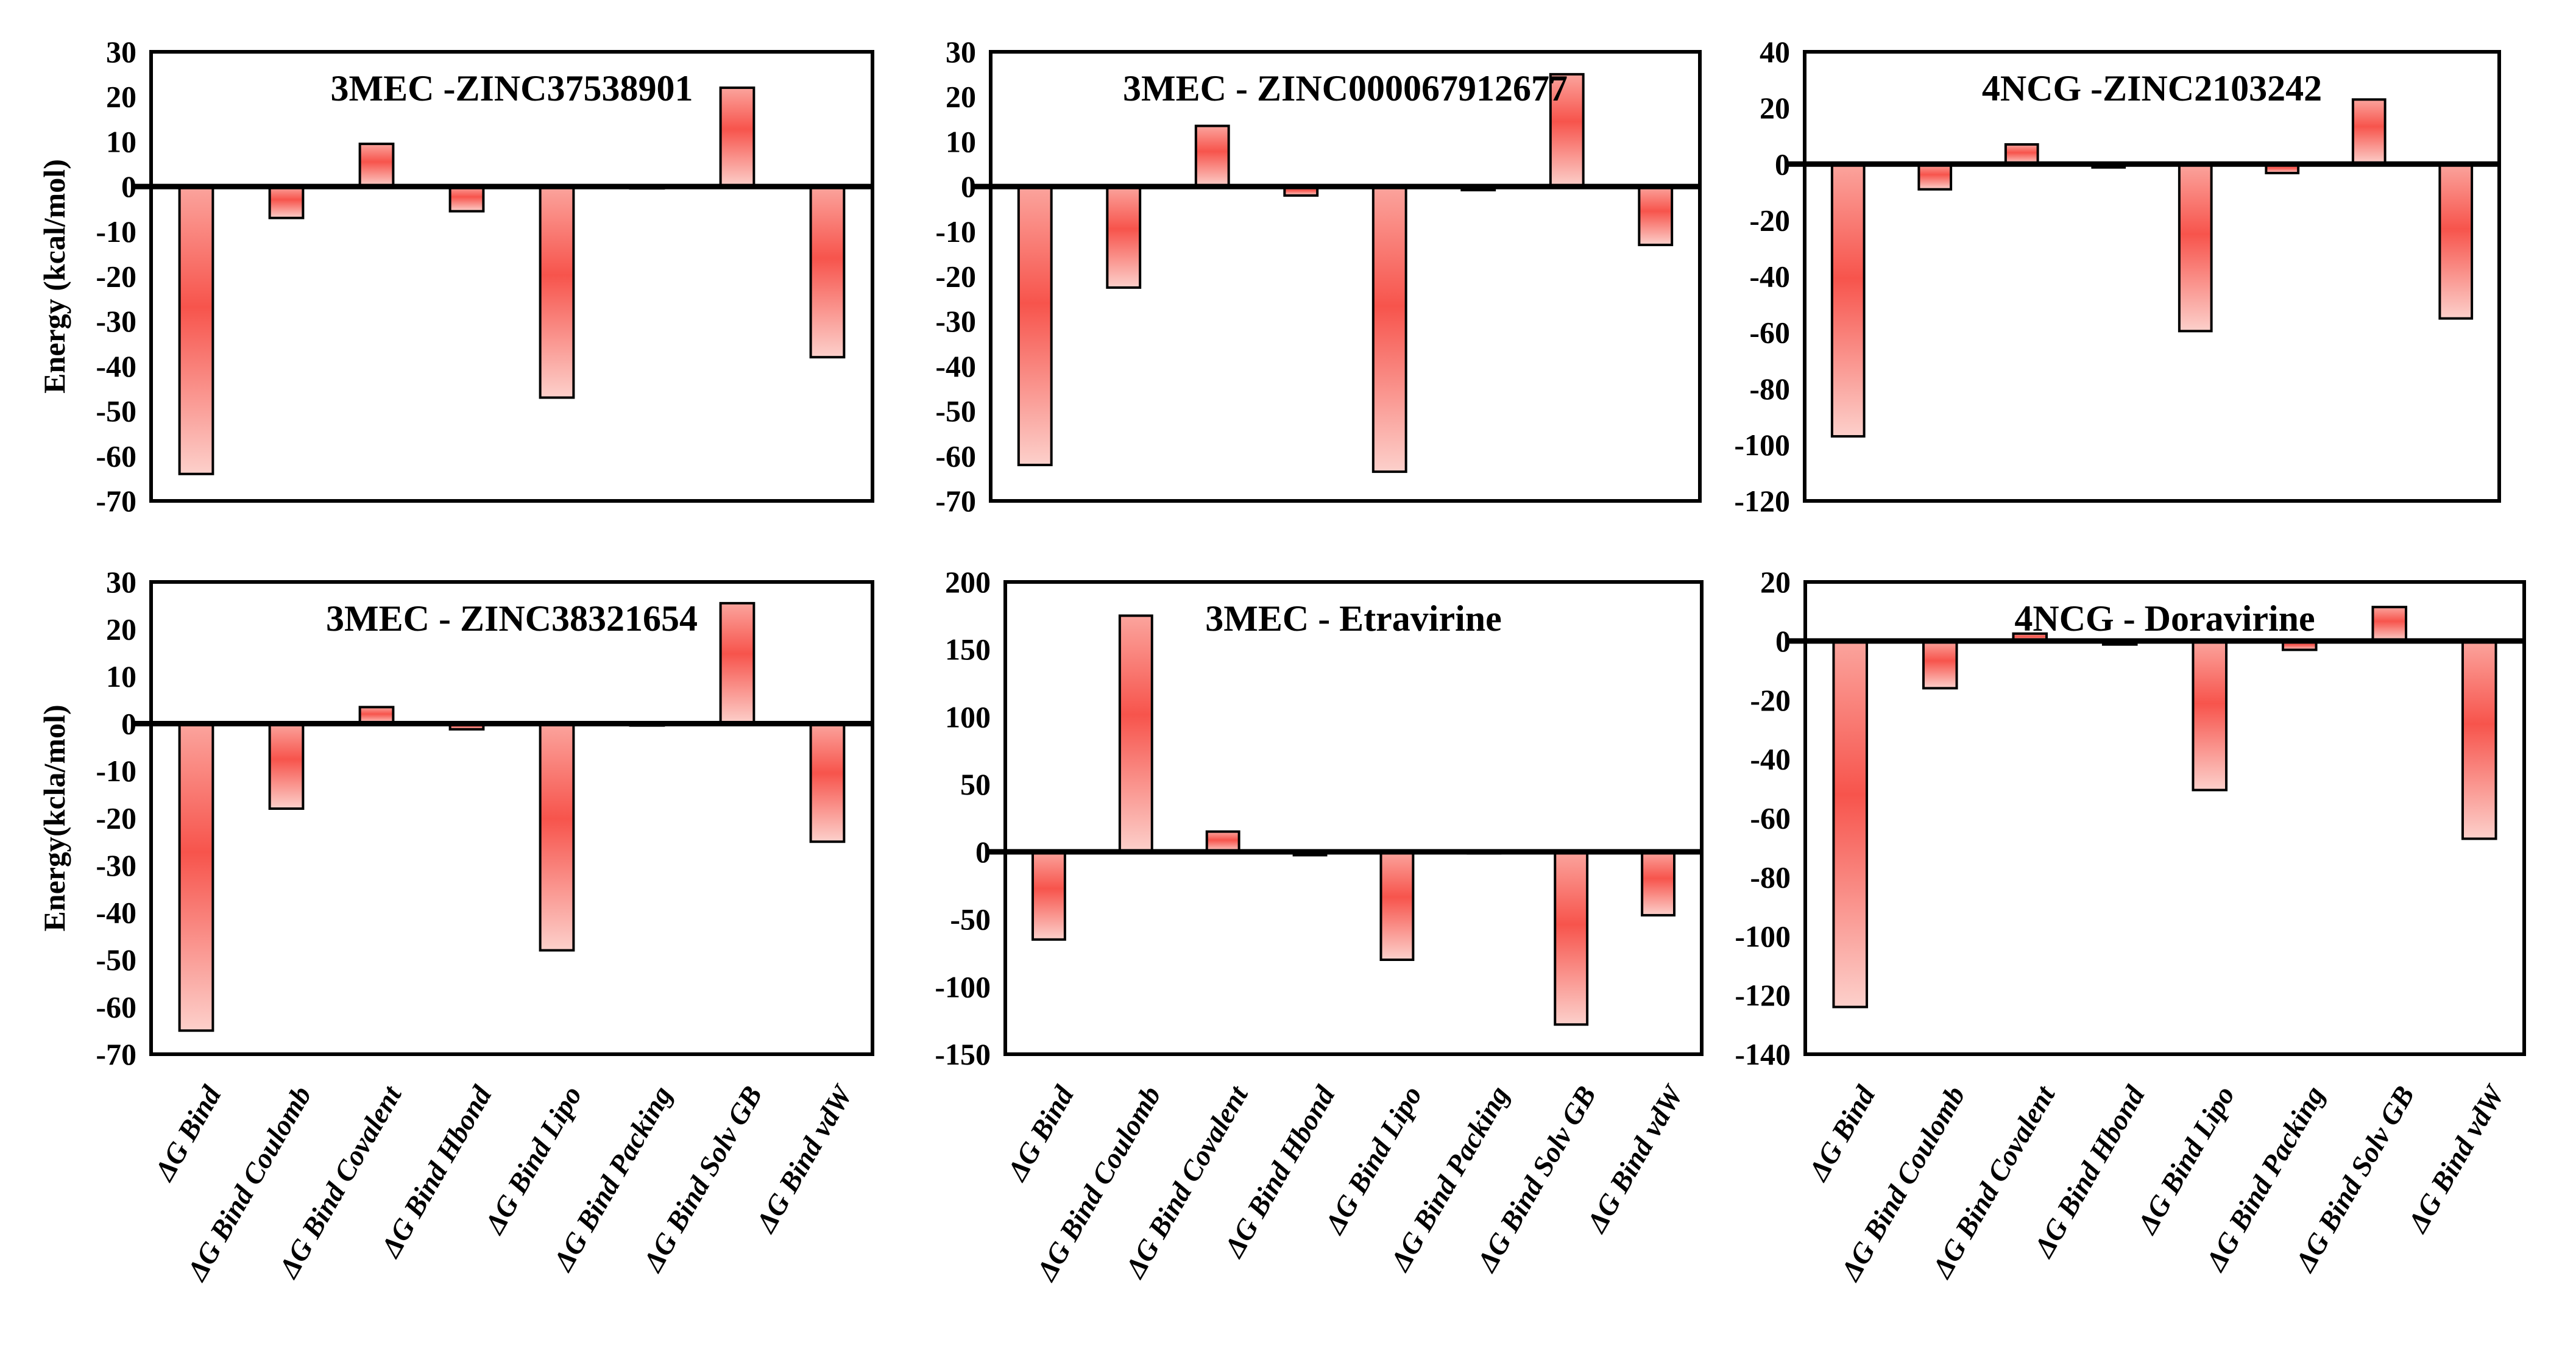  Describe the element at coordinates (975, 784) in the screenshot. I see `y-tick-label: 50` at that location.